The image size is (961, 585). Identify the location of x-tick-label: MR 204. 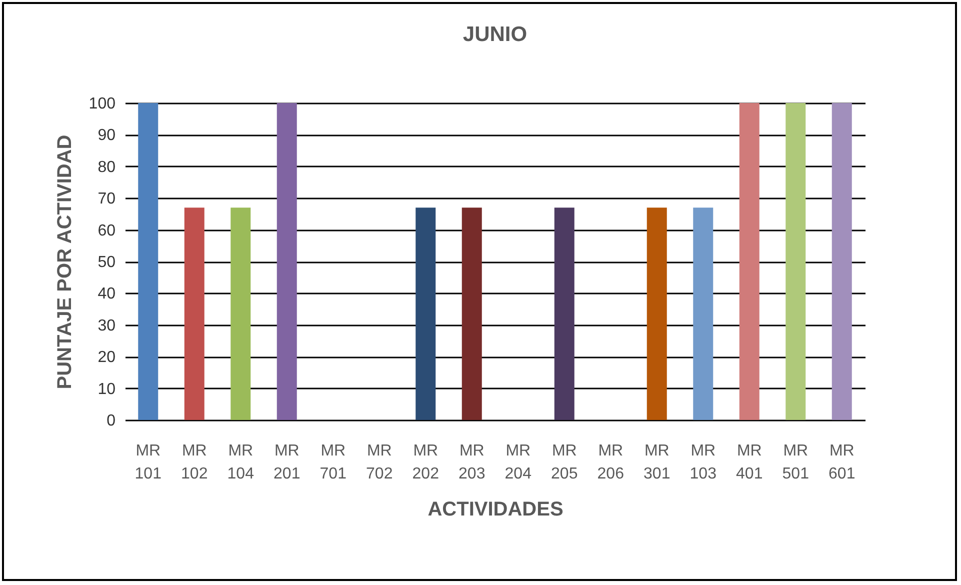
(518, 462).